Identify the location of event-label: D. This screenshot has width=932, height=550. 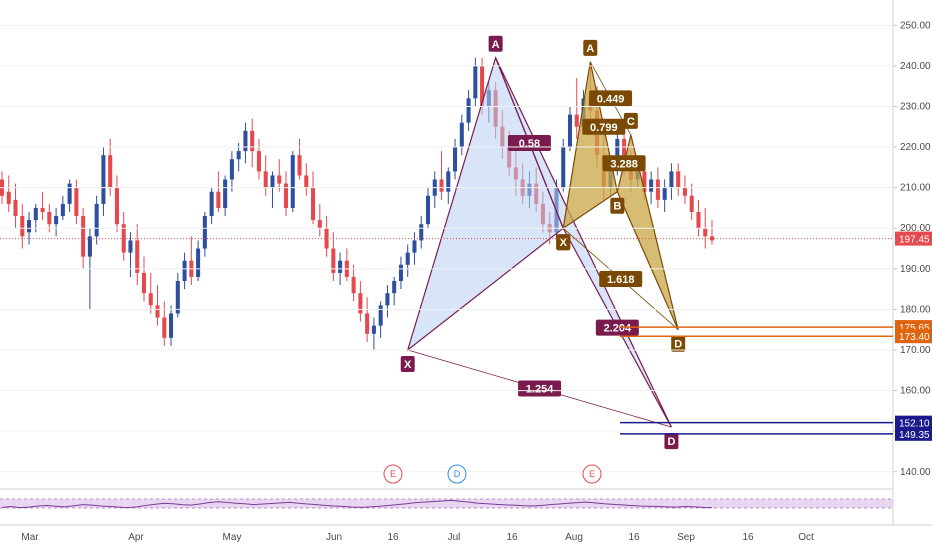
(457, 474).